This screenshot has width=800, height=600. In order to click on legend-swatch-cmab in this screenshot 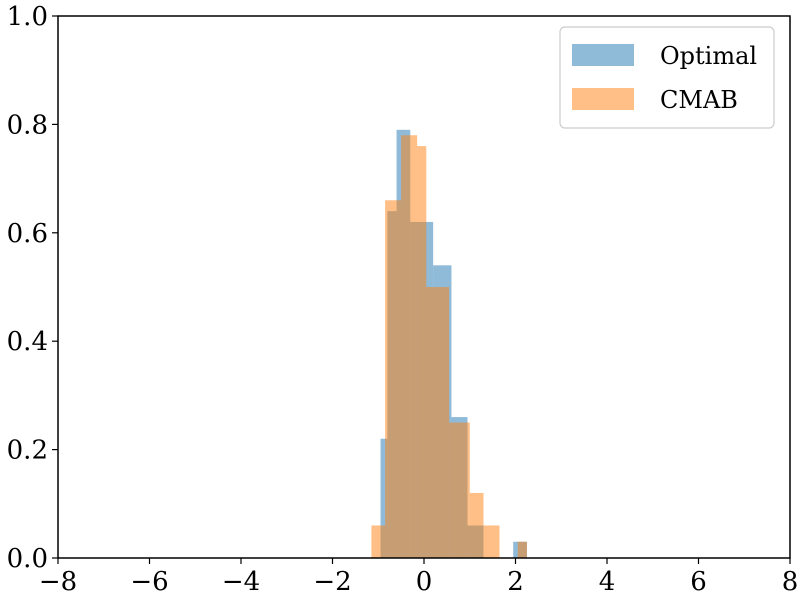, I will do `click(603, 99)`.